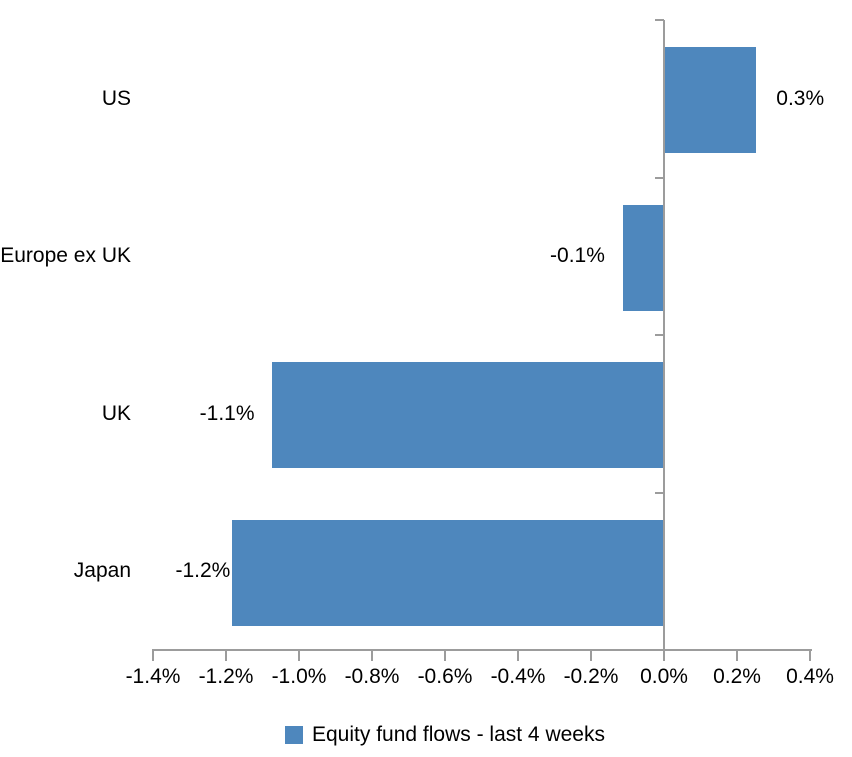  I want to click on x-axis-tick-label: -0.6%, so click(445, 676).